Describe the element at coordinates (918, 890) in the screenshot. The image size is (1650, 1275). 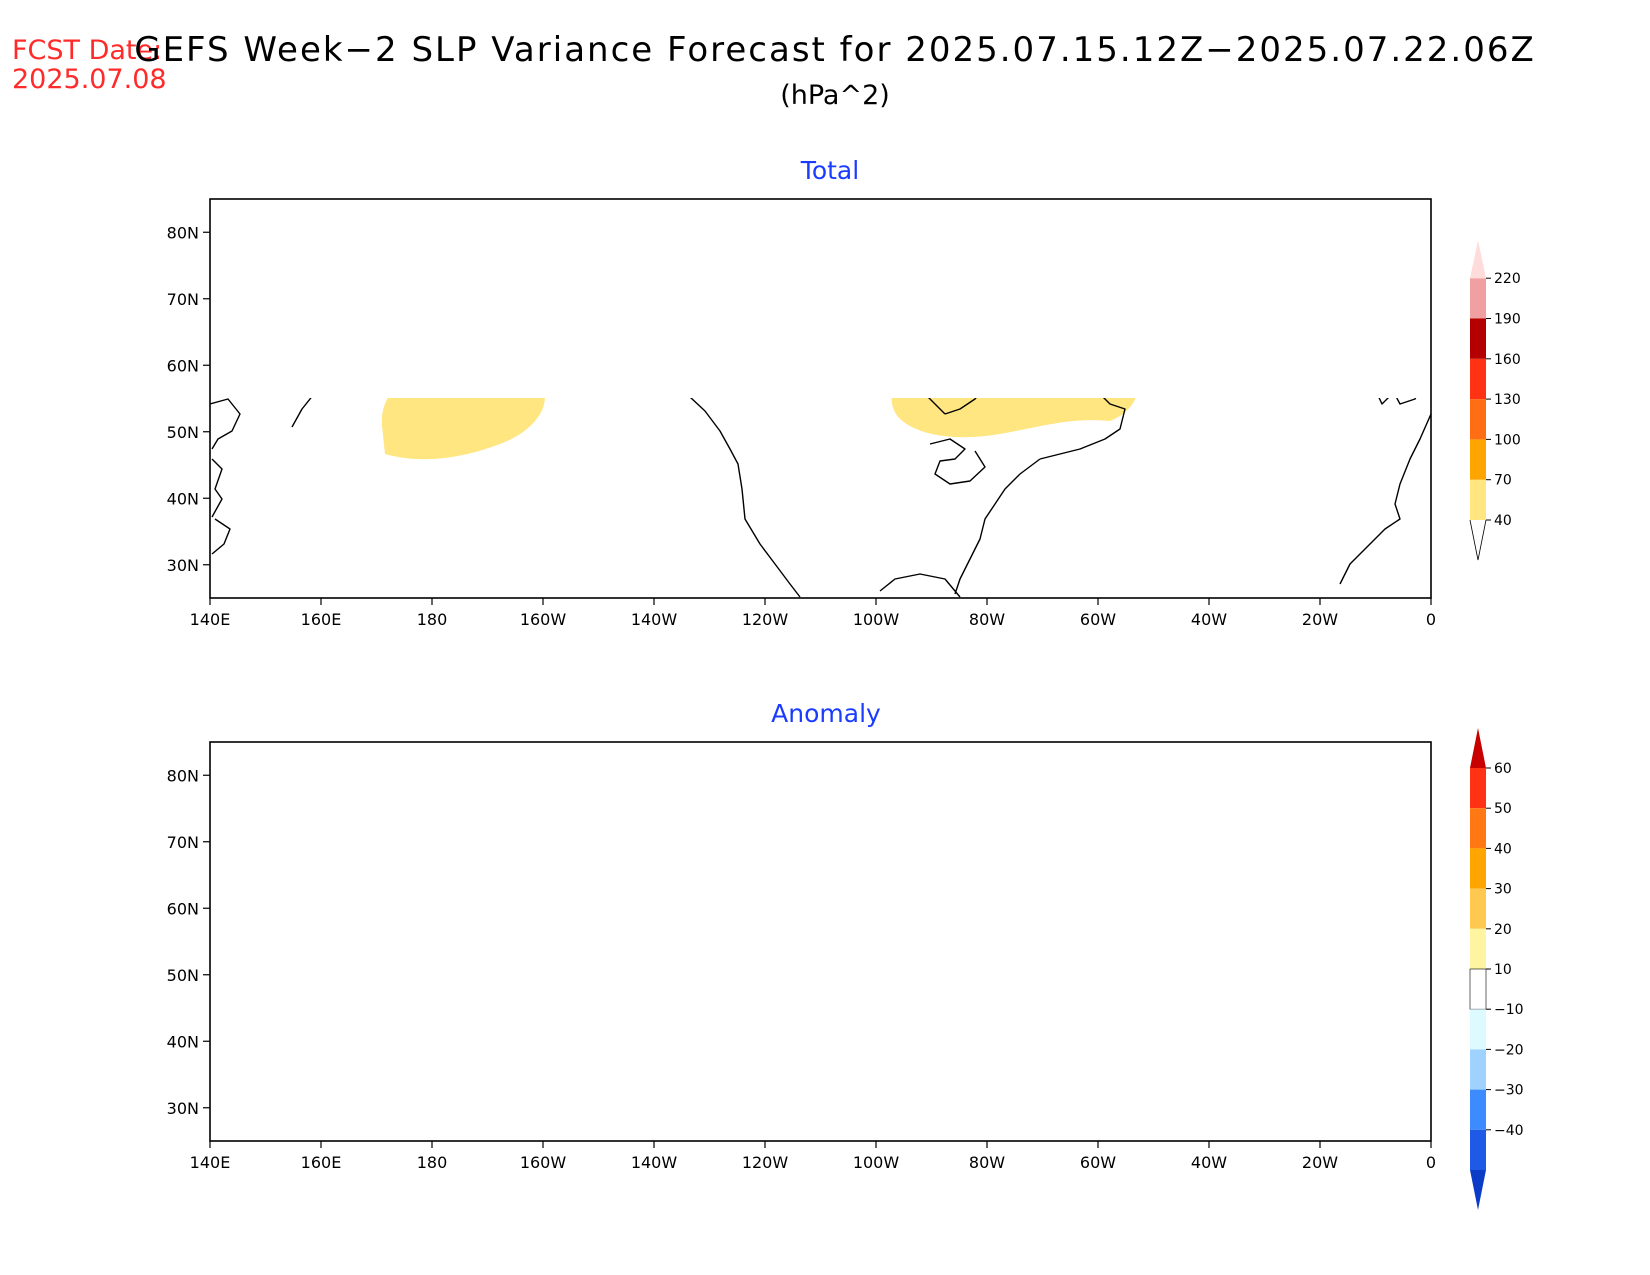
I see `anomaly-shading` at that location.